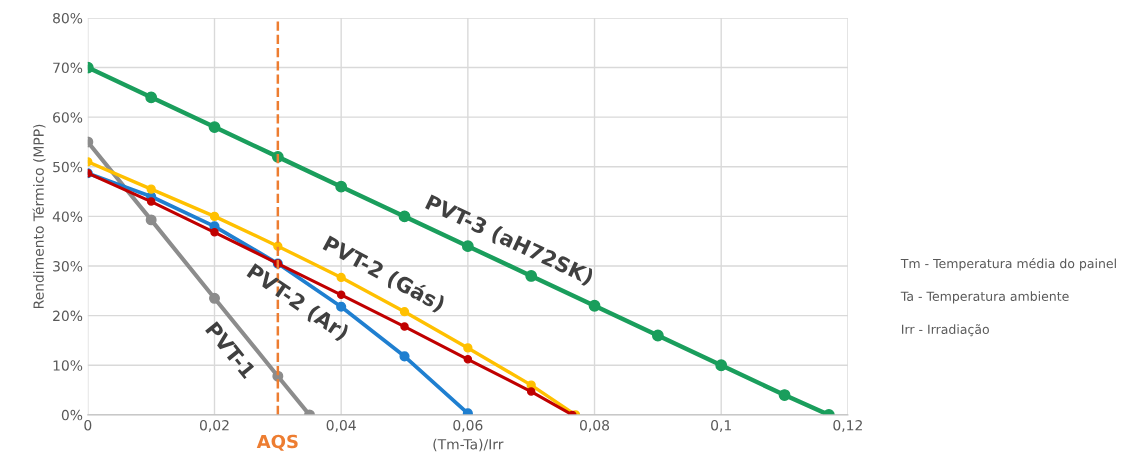 This screenshot has width=1126, height=472. I want to click on text: Irr - Irradiação, so click(945, 330).